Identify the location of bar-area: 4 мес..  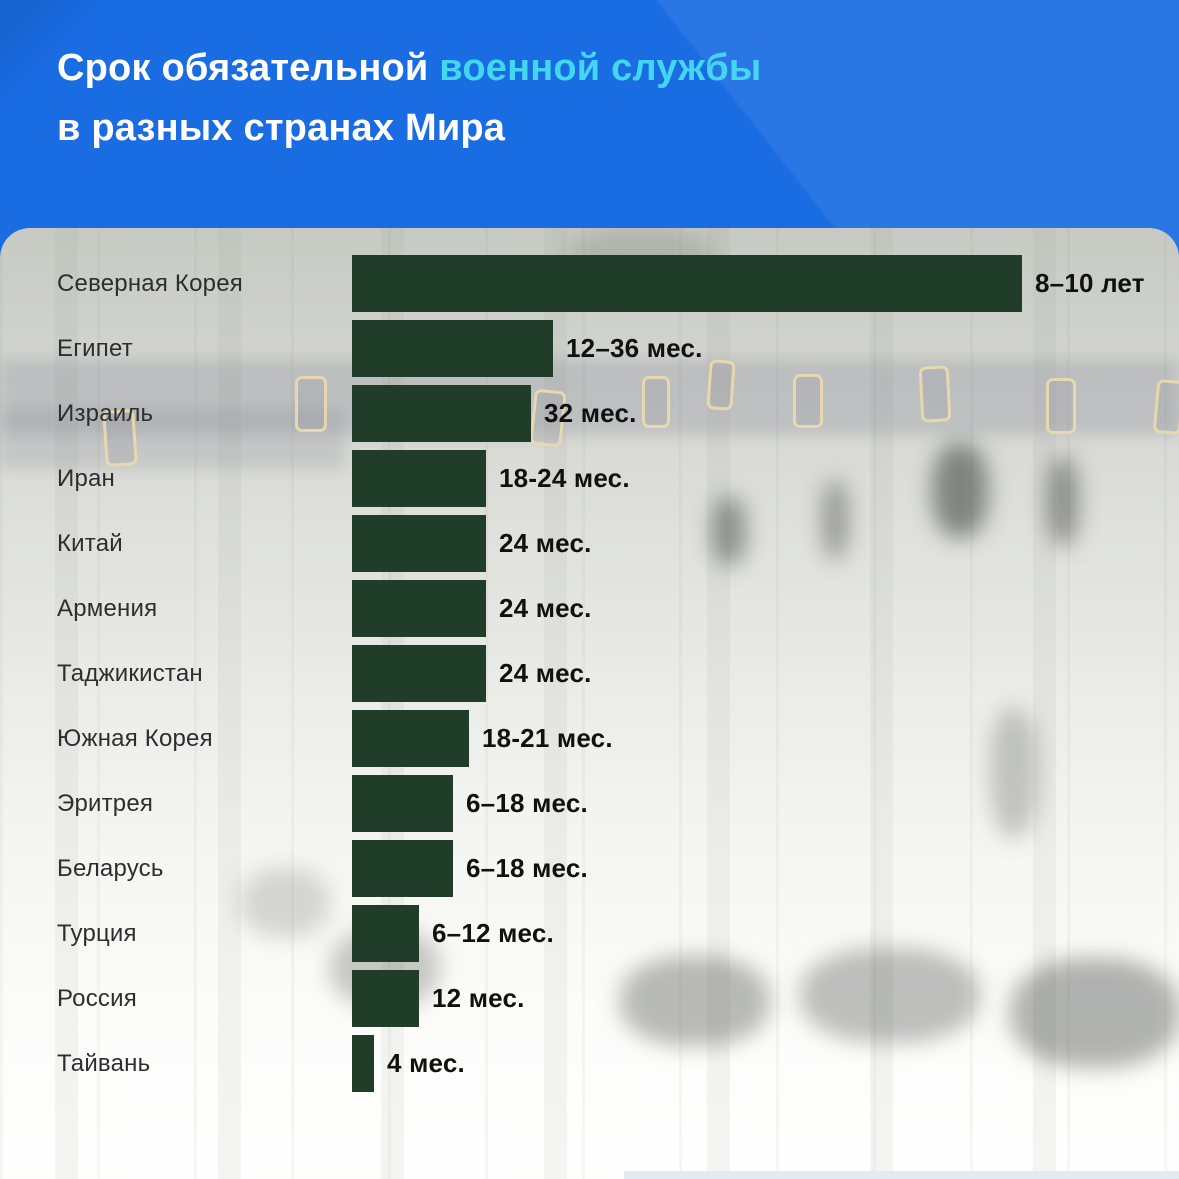
(408, 1063).